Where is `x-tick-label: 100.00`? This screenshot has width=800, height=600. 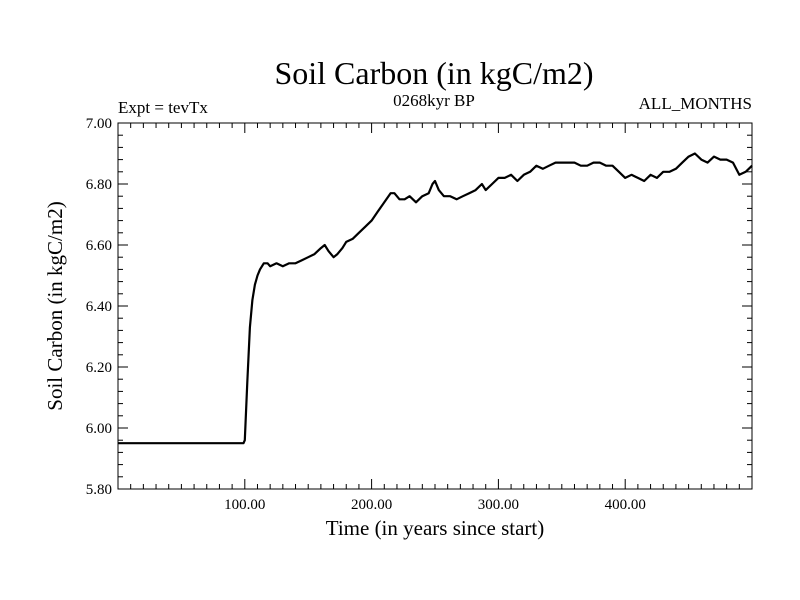 x-tick-label: 100.00 is located at coordinates (244, 505).